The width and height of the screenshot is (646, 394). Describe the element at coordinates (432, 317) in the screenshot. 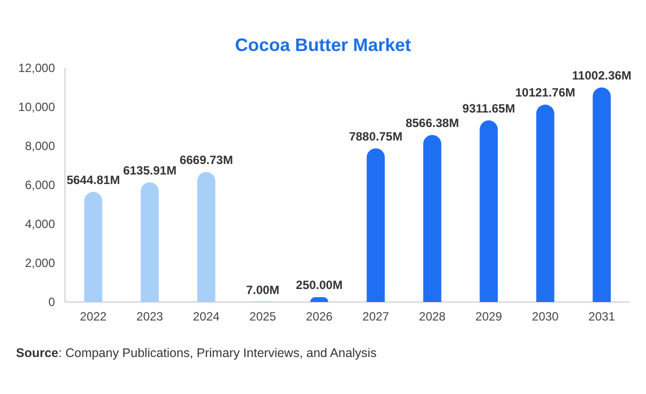

I see `x-tick-label: 2028` at that location.